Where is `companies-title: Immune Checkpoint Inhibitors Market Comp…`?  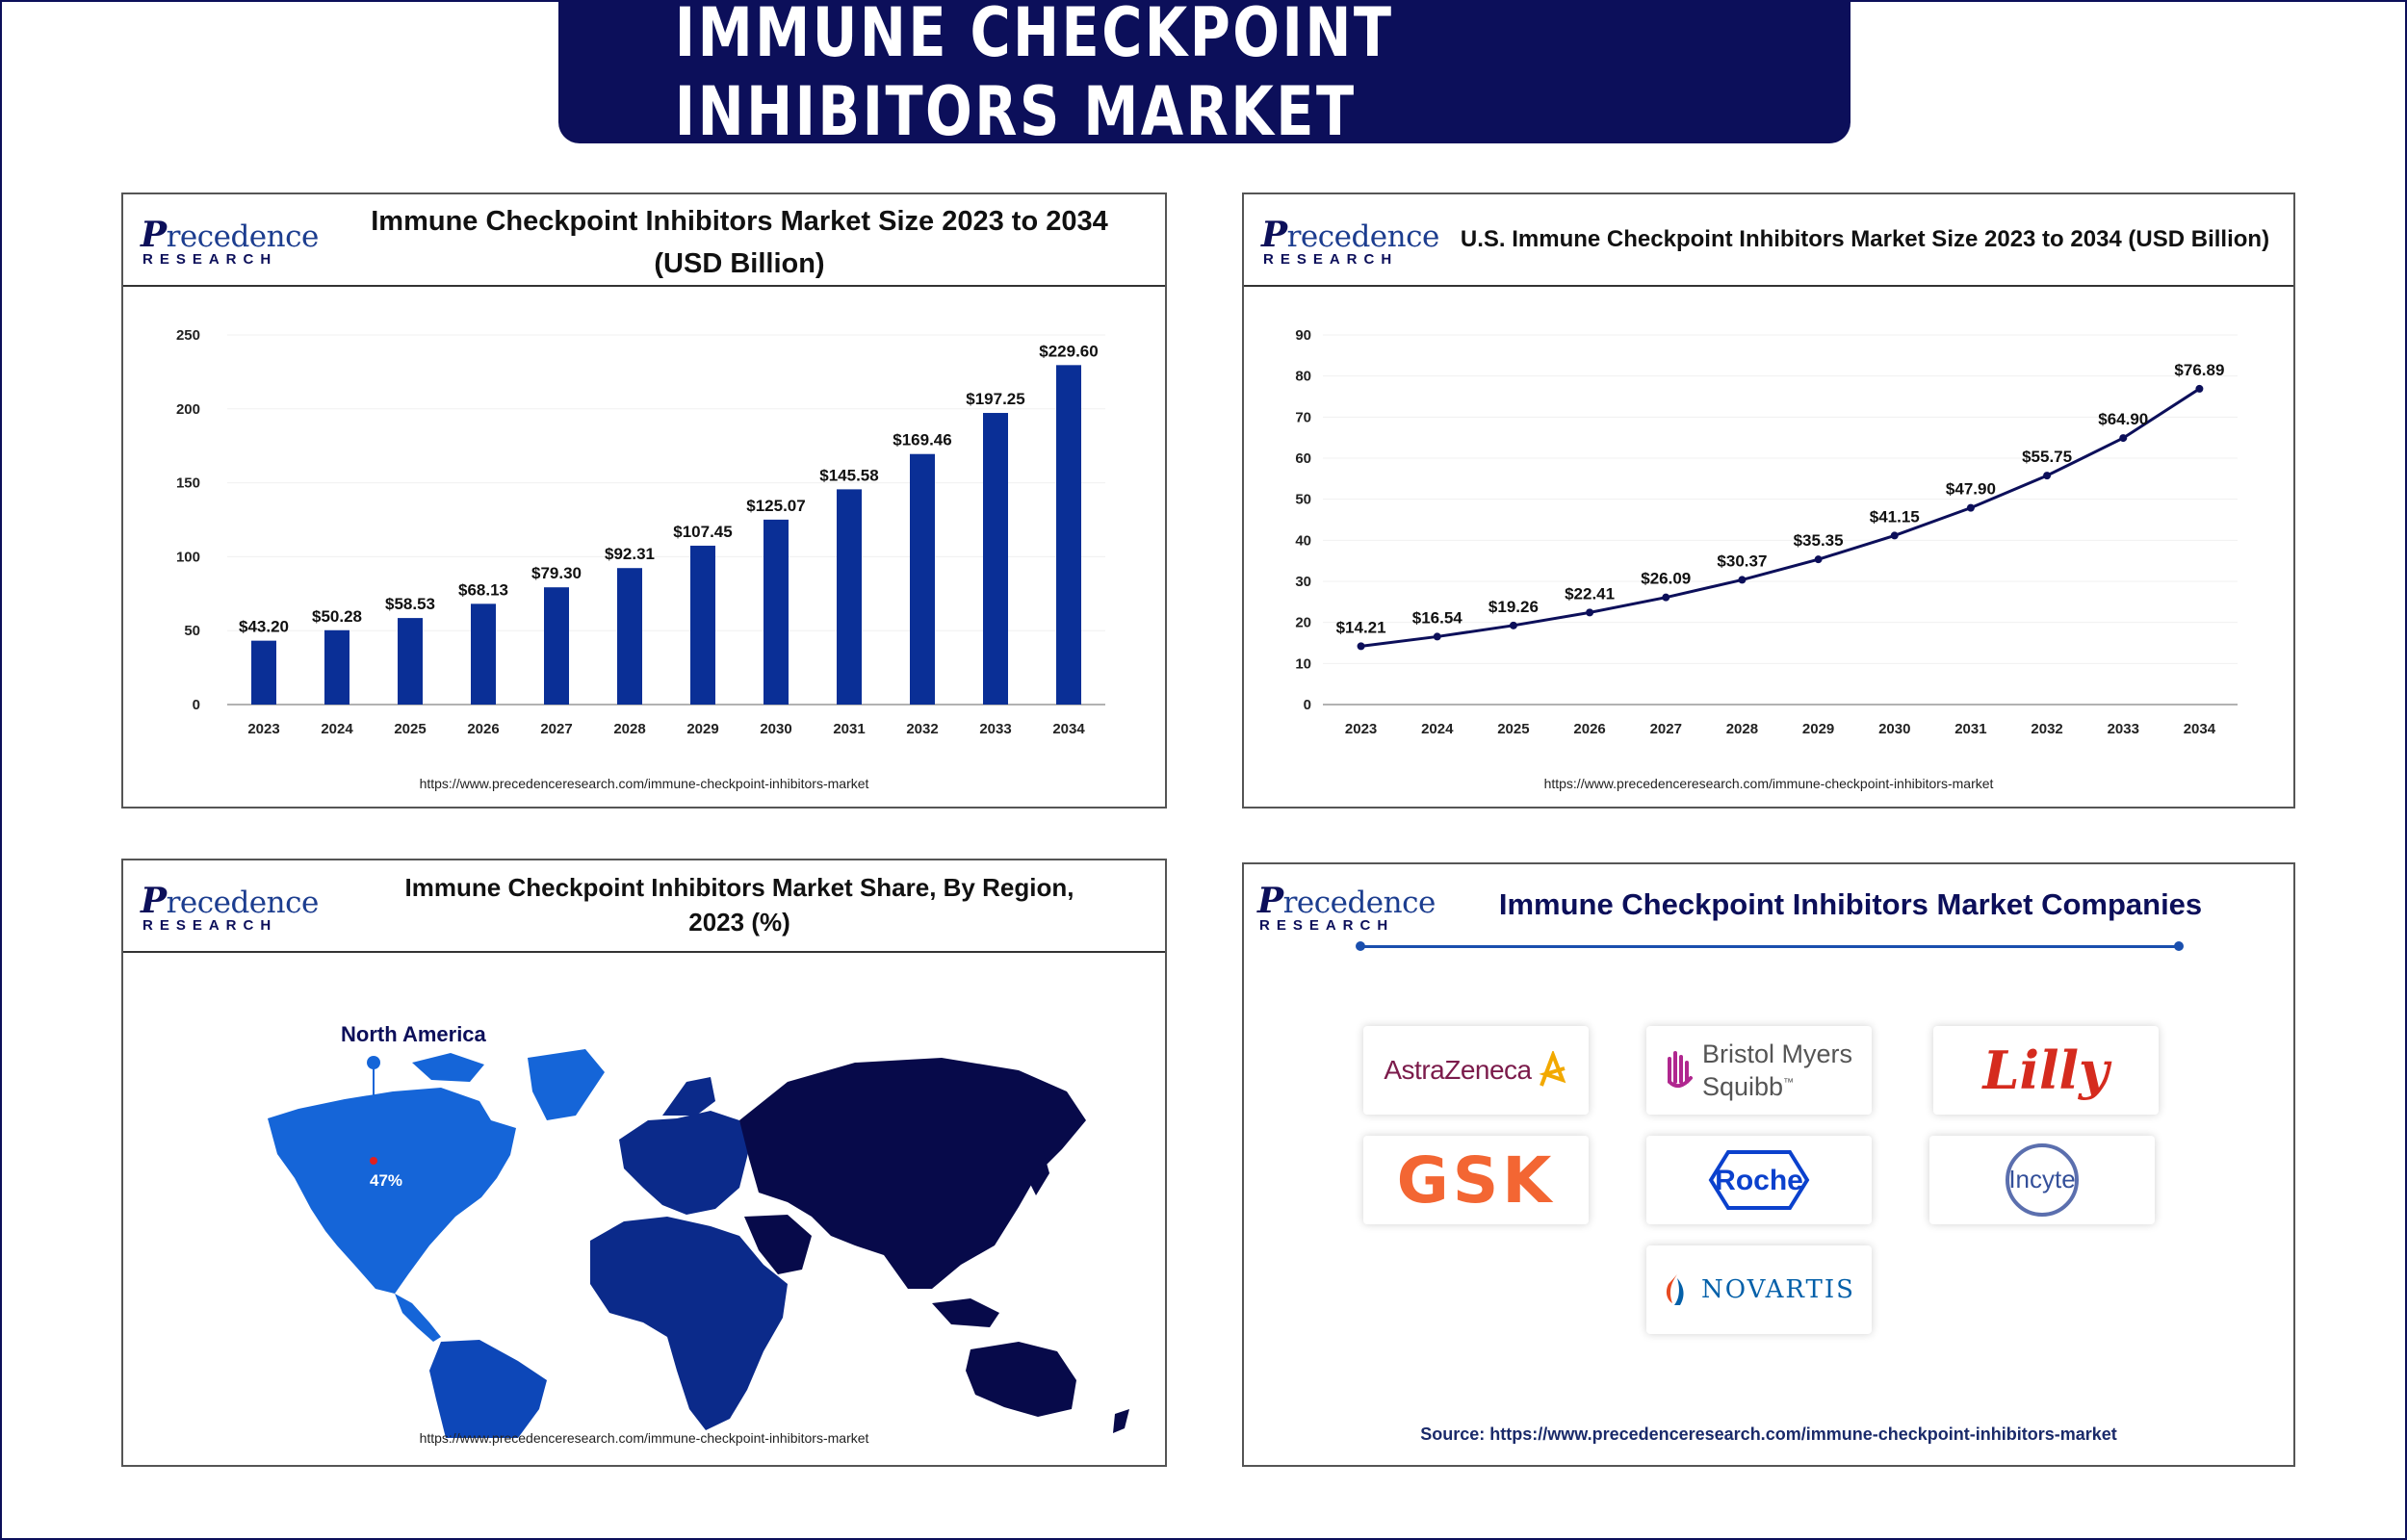 companies-title: Immune Checkpoint Inhibitors Market Comp… is located at coordinates (1850, 904).